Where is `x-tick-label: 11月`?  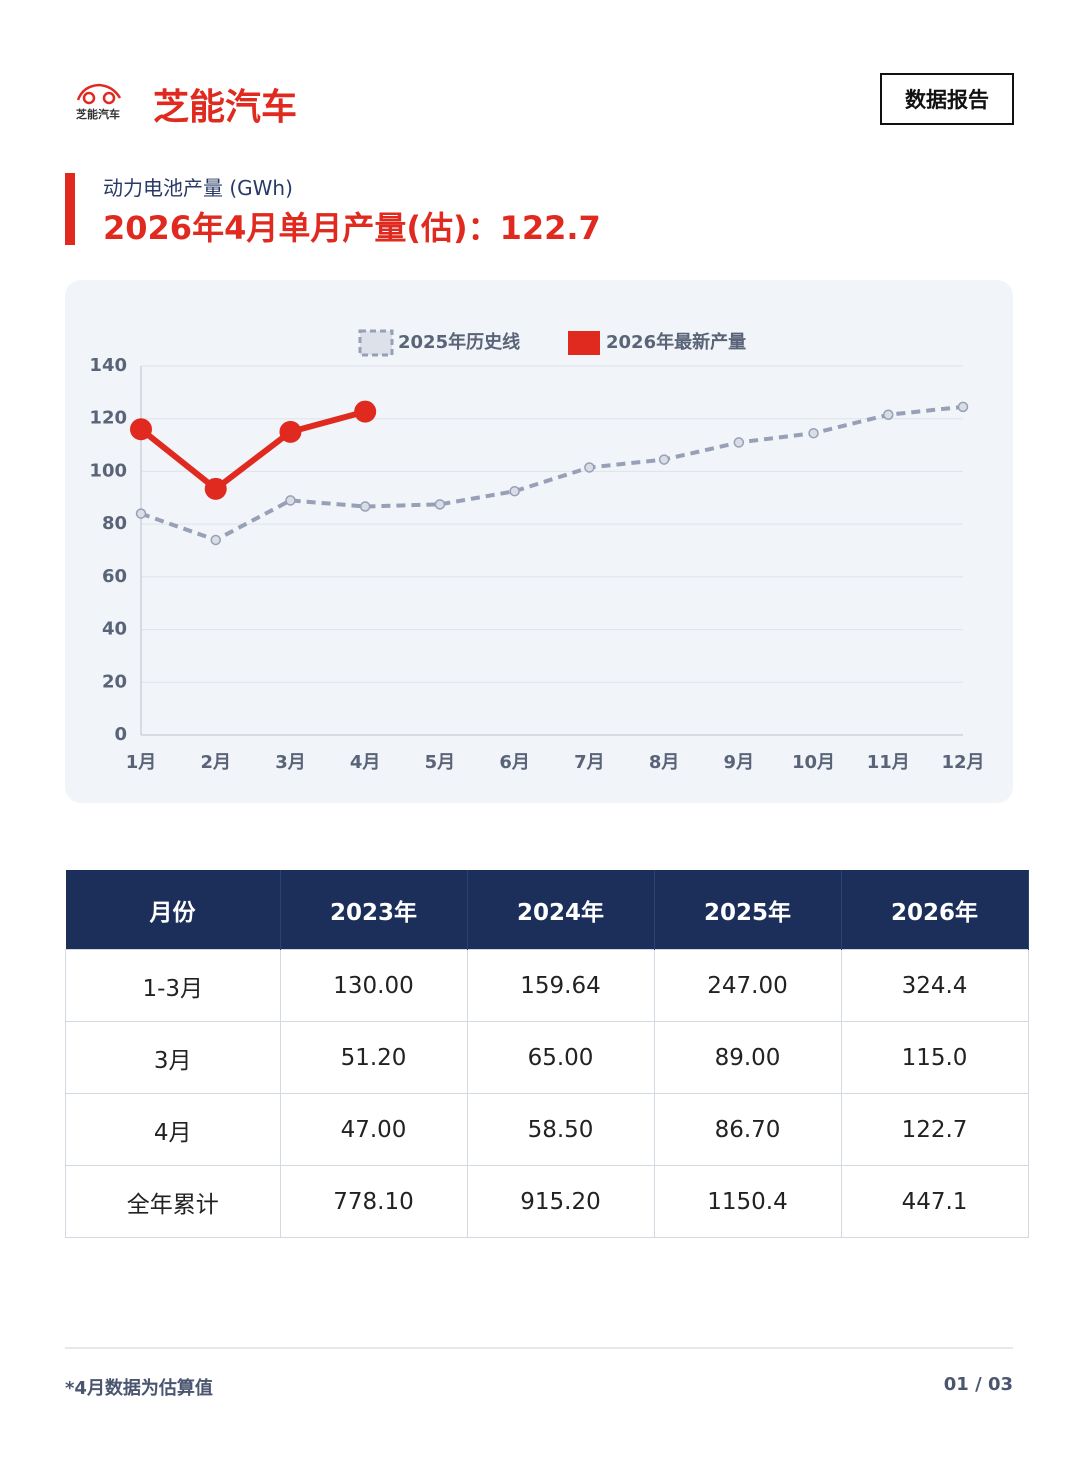
x-tick-label: 11月 is located at coordinates (888, 762).